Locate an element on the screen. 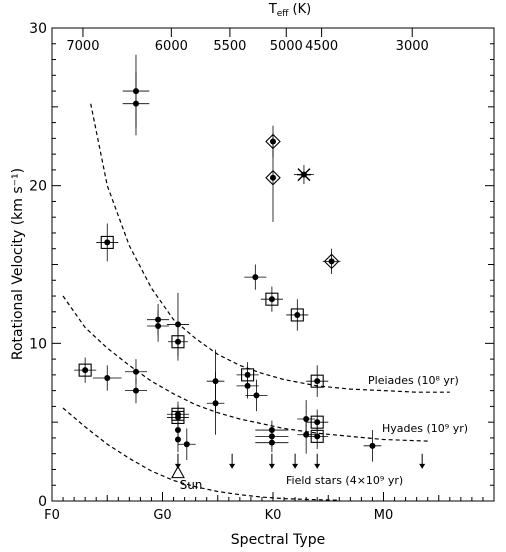 Image resolution: width=506 pixels, height=552 pixels. sun-triangle-marker is located at coordinates (178, 472).